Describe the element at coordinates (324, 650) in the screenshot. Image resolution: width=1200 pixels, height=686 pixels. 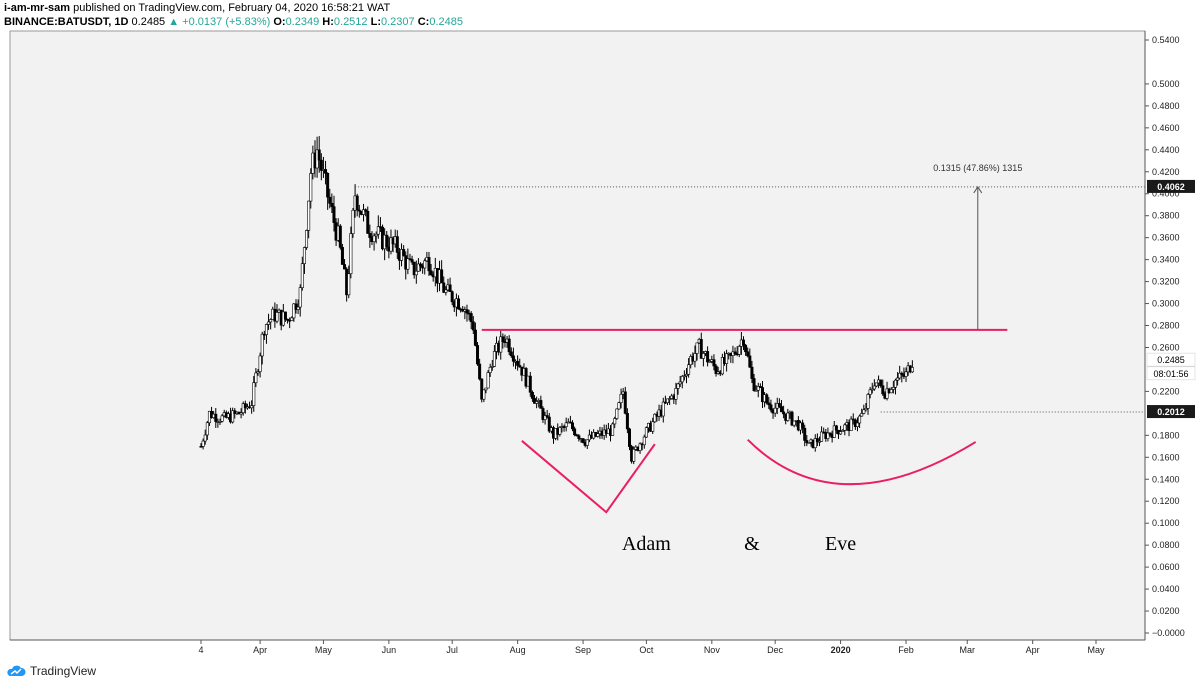
I see `x-tick-label: May` at that location.